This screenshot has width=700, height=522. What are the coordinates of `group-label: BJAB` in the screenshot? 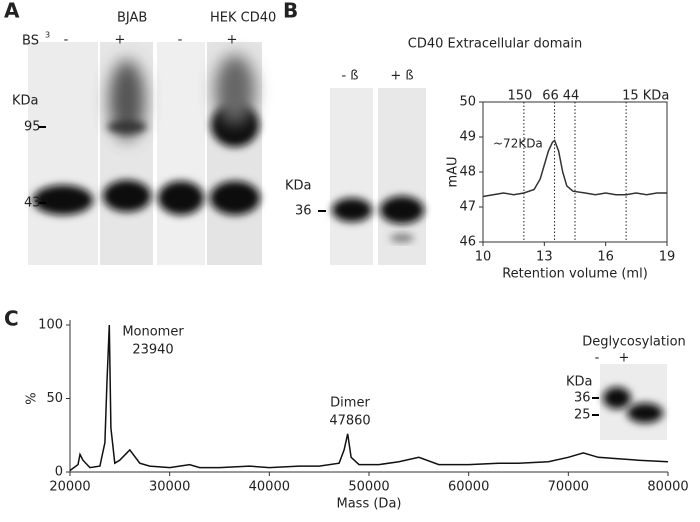 It's located at (132, 18).